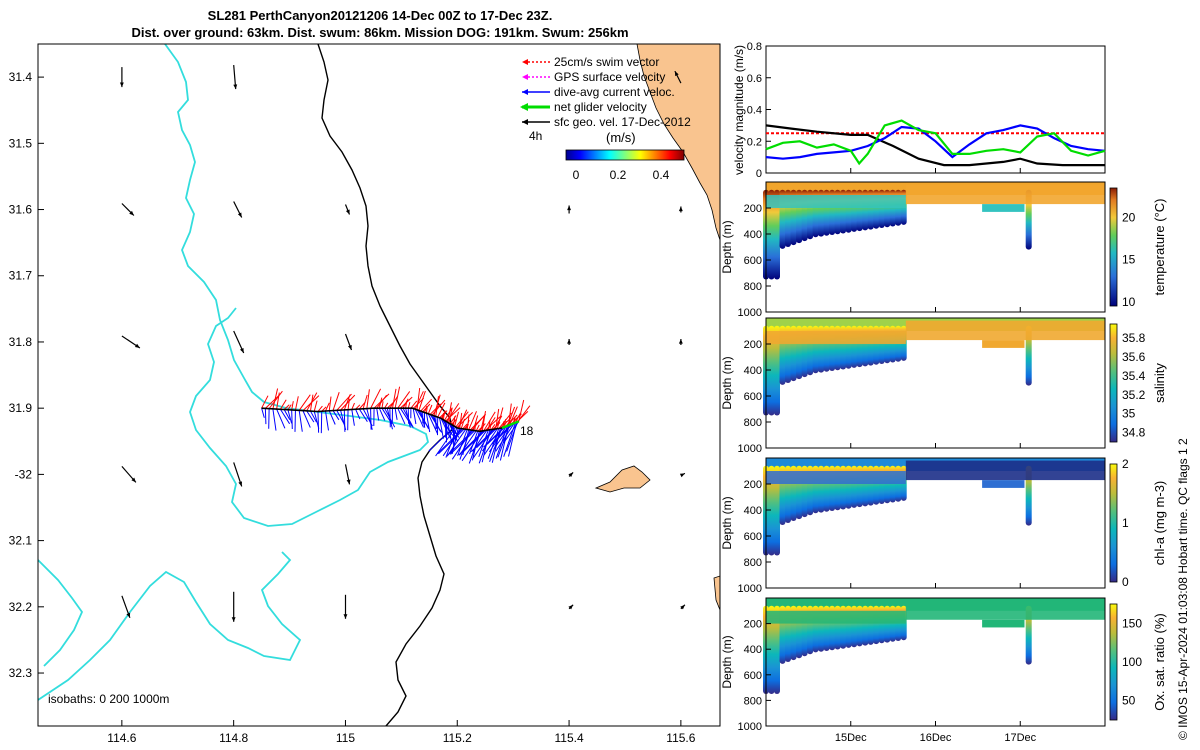 The height and width of the screenshot is (750, 1200). What do you see at coordinates (851, 738) in the screenshot?
I see `time-tick-label: 15Dec` at bounding box center [851, 738].